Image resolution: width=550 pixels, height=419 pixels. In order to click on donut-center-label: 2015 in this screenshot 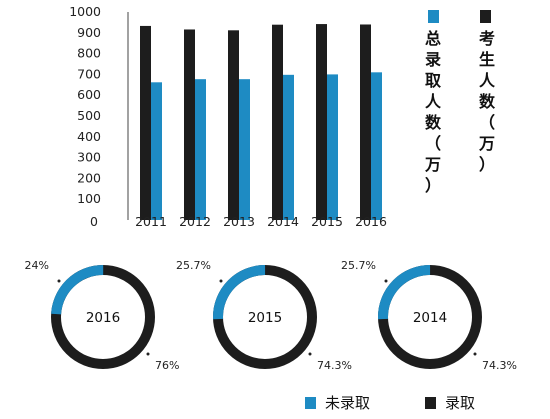, I will do `click(265, 318)`.